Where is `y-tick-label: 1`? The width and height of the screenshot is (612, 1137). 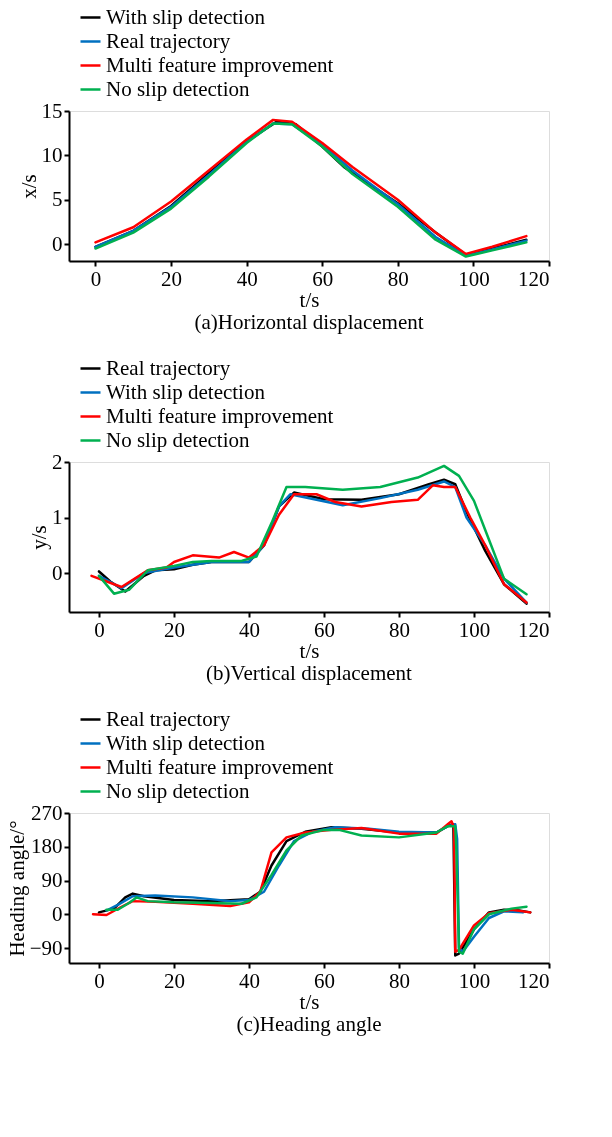 y-tick-label: 1 is located at coordinates (57, 517).